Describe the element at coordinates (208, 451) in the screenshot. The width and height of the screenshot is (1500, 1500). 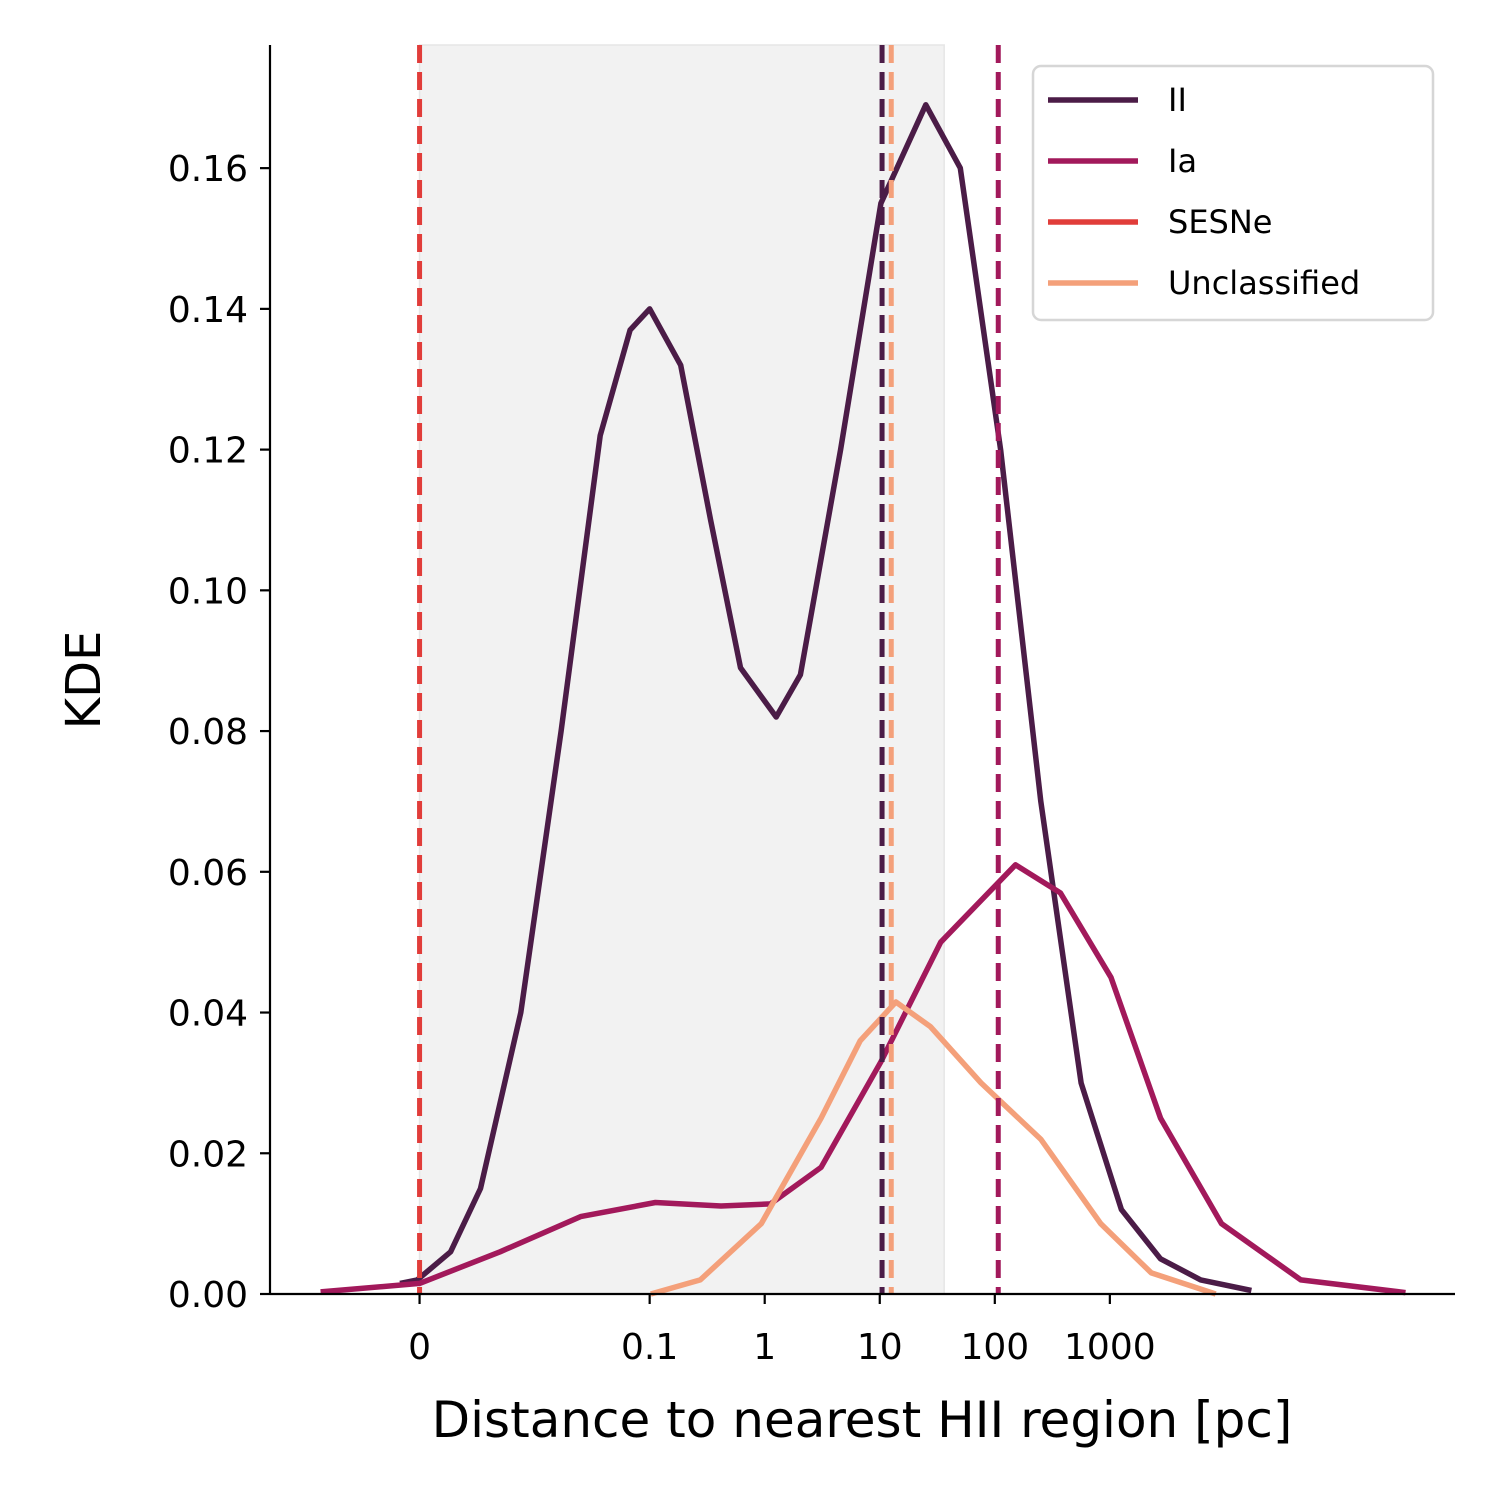
I see `y-tick-label: 0.12` at that location.